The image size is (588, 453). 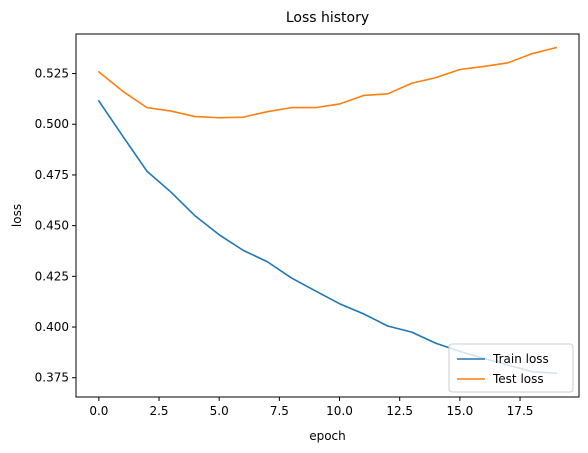 What do you see at coordinates (327, 18) in the screenshot?
I see `chart-title: Loss history` at bounding box center [327, 18].